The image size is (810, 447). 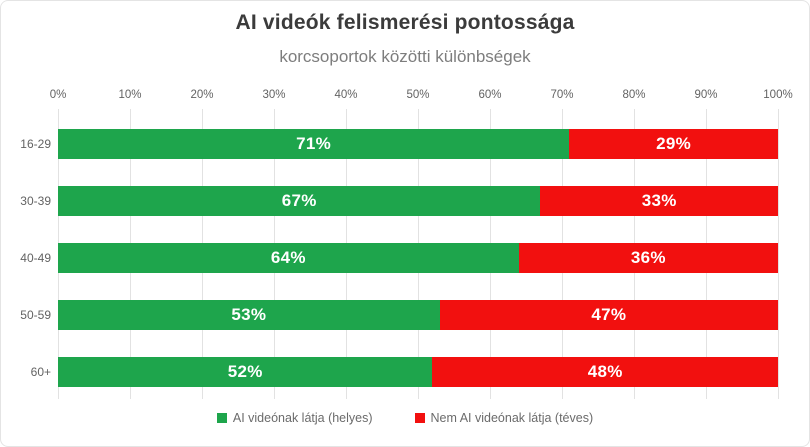 I want to click on bar-segment-incorrect: 48%, so click(x=605, y=372).